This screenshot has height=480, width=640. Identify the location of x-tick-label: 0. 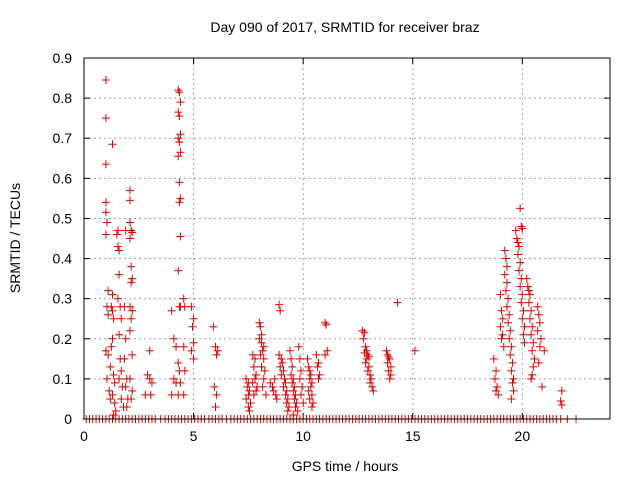
(84, 436).